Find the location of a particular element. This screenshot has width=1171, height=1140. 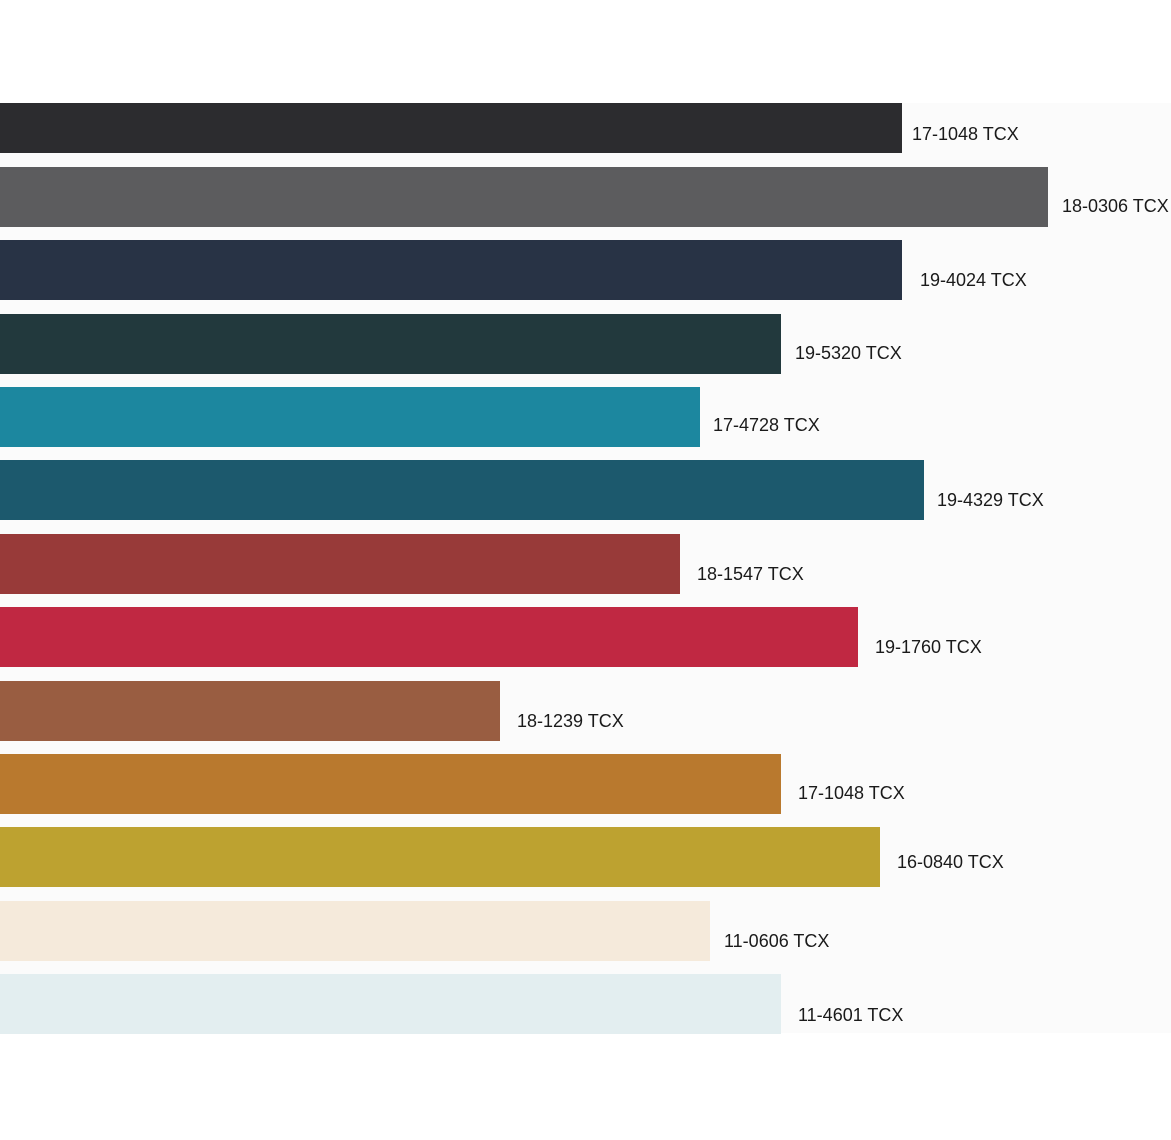

color-code-label: 17-4728 TCX is located at coordinates (766, 425).